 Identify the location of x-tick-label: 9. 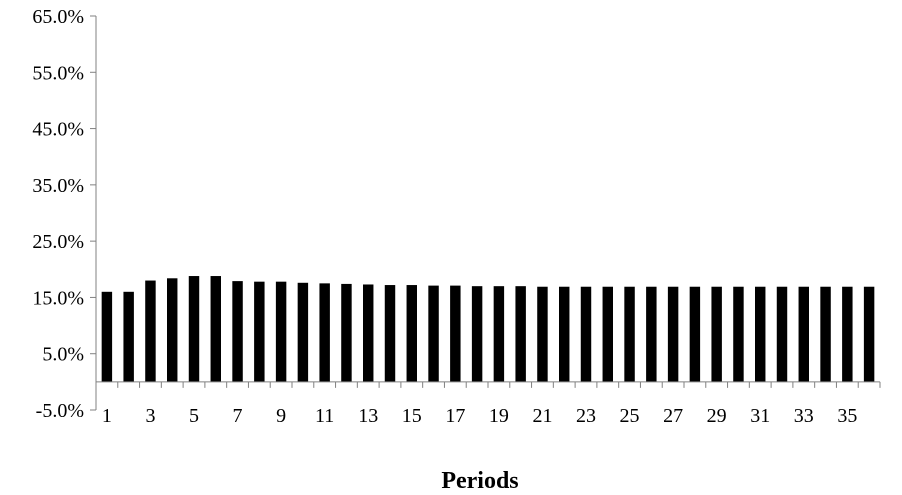
(281, 416).